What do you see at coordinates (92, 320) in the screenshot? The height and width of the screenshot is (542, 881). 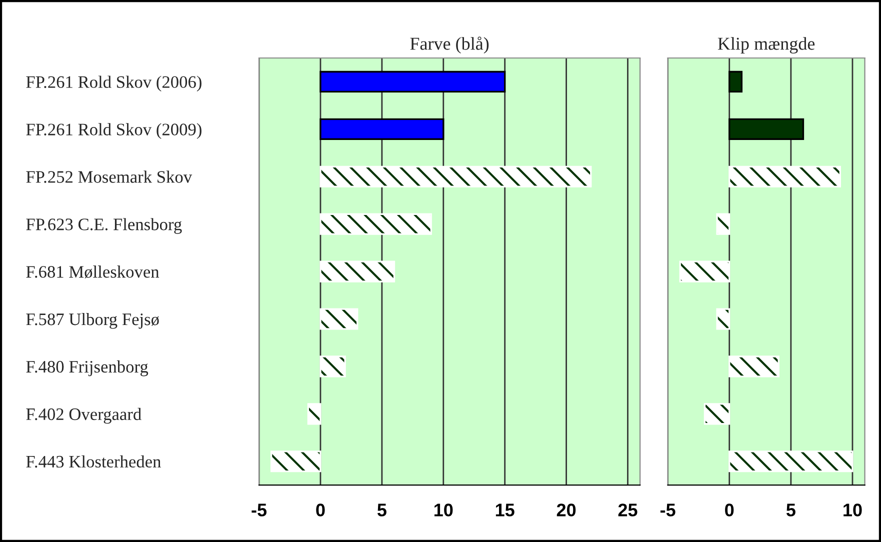 I see `y-tick-label: F.587 Ulborg Fejsø` at bounding box center [92, 320].